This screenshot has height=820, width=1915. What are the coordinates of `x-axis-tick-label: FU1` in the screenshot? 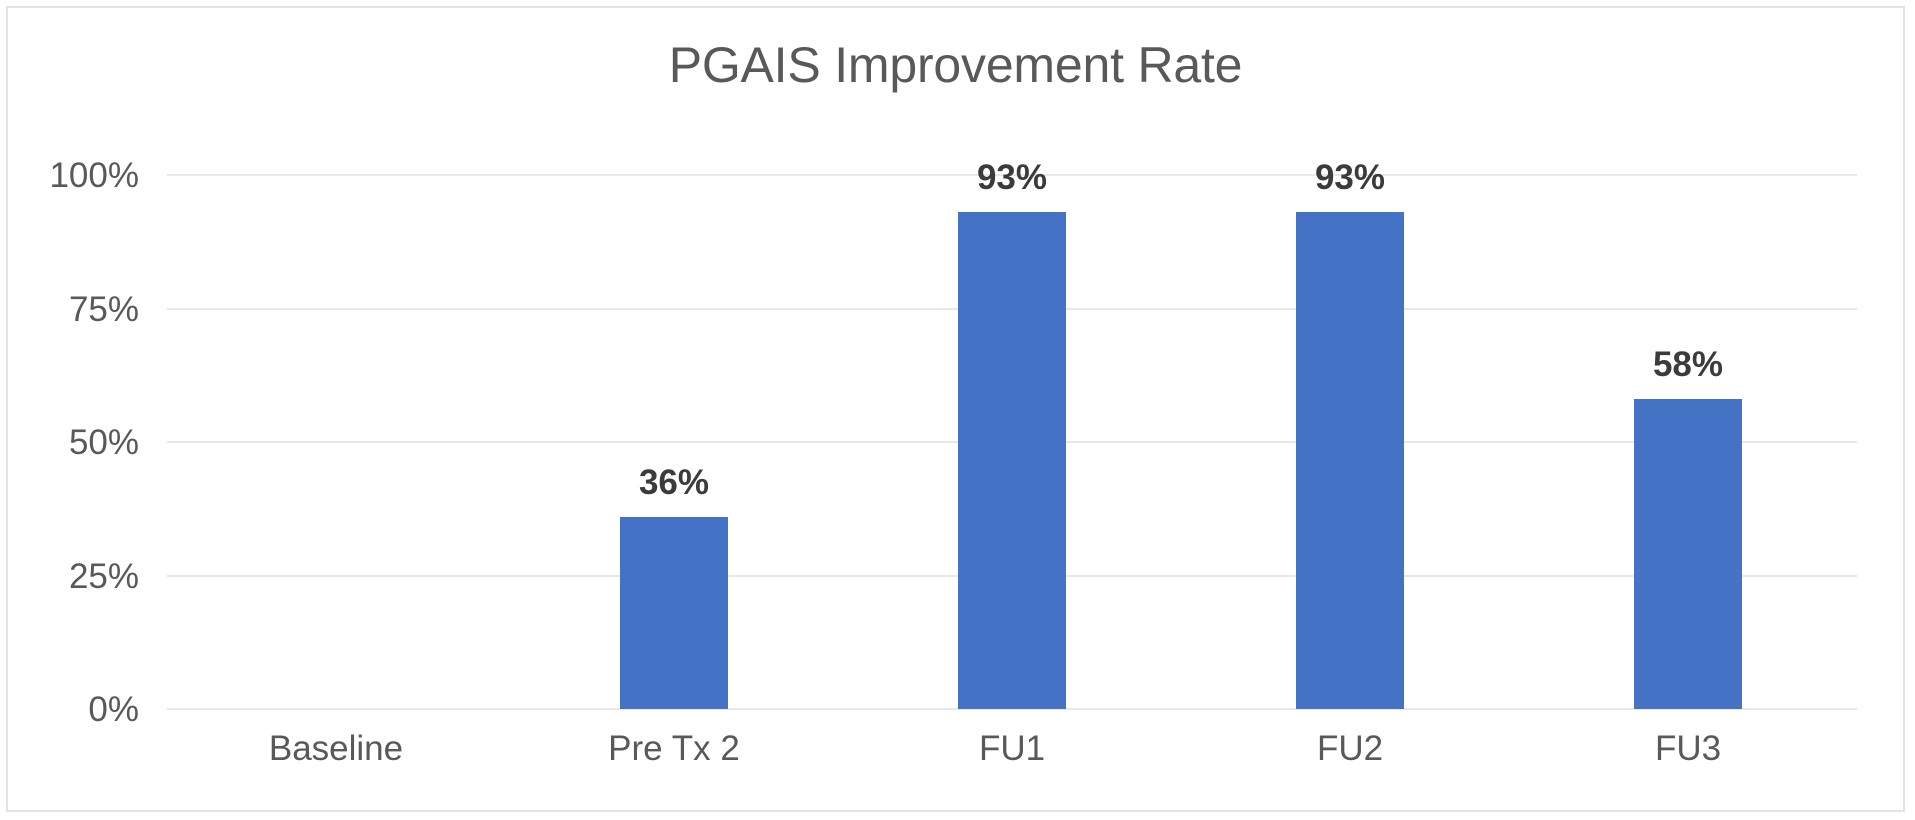 It's located at (1012, 748).